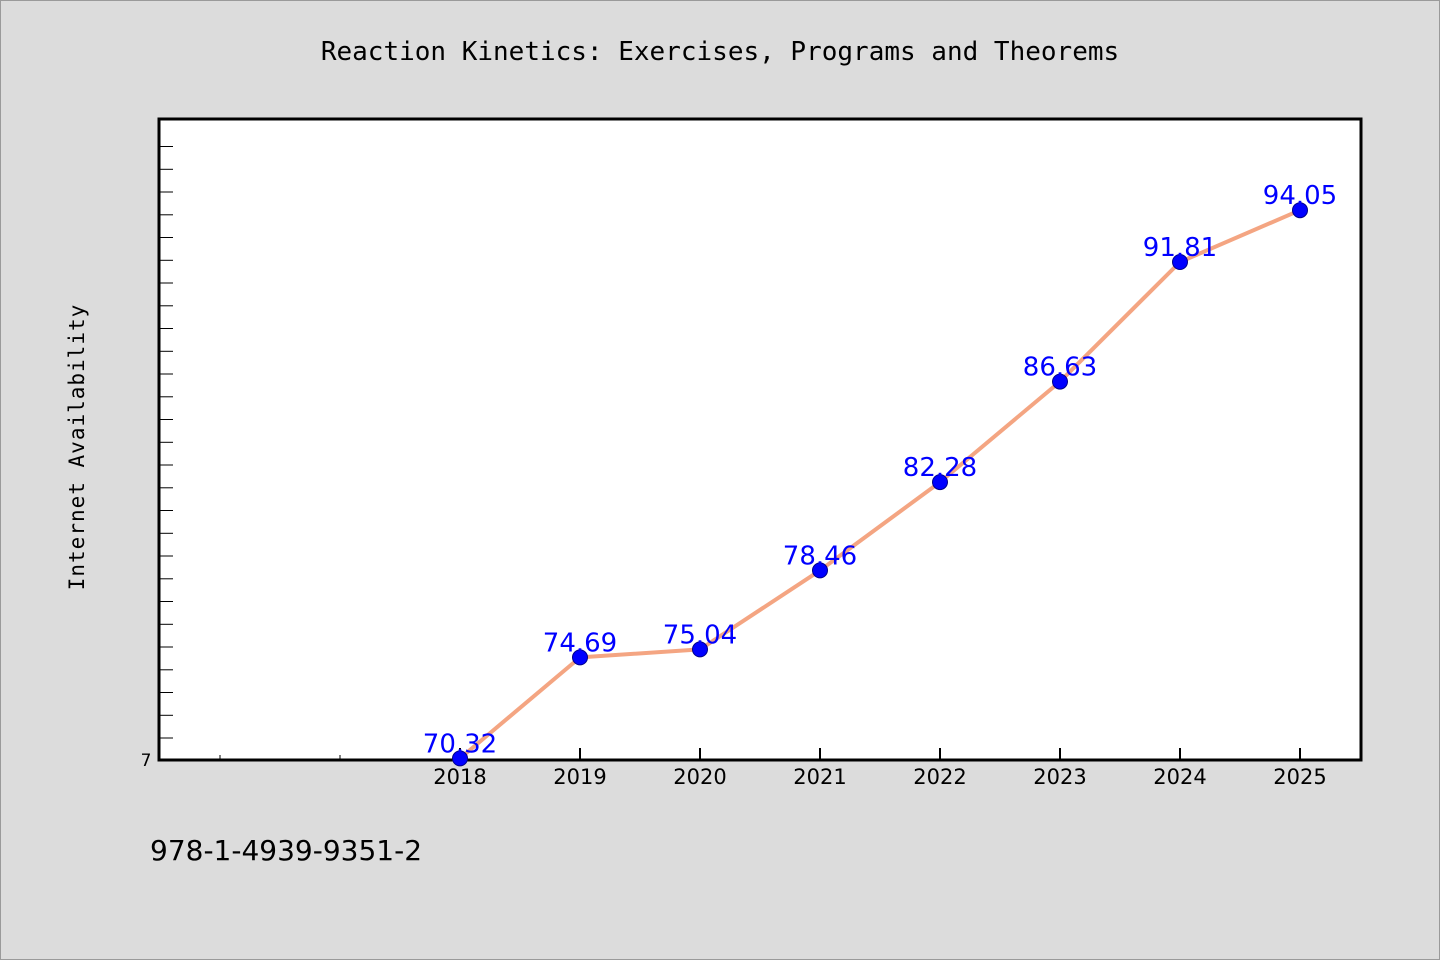 This screenshot has height=960, width=1440. I want to click on x-axis-ticks: 2018 2019 2020 2021 2022 2023 2024 2025, so click(773, 768).